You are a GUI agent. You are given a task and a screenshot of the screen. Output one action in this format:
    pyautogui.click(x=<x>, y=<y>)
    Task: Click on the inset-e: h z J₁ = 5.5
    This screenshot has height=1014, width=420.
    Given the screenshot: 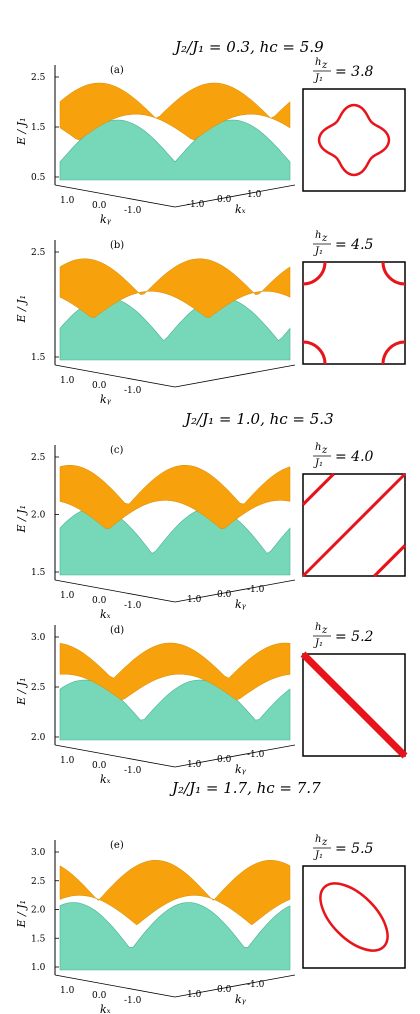 What is the action you would take?
    pyautogui.click(x=354, y=901)
    